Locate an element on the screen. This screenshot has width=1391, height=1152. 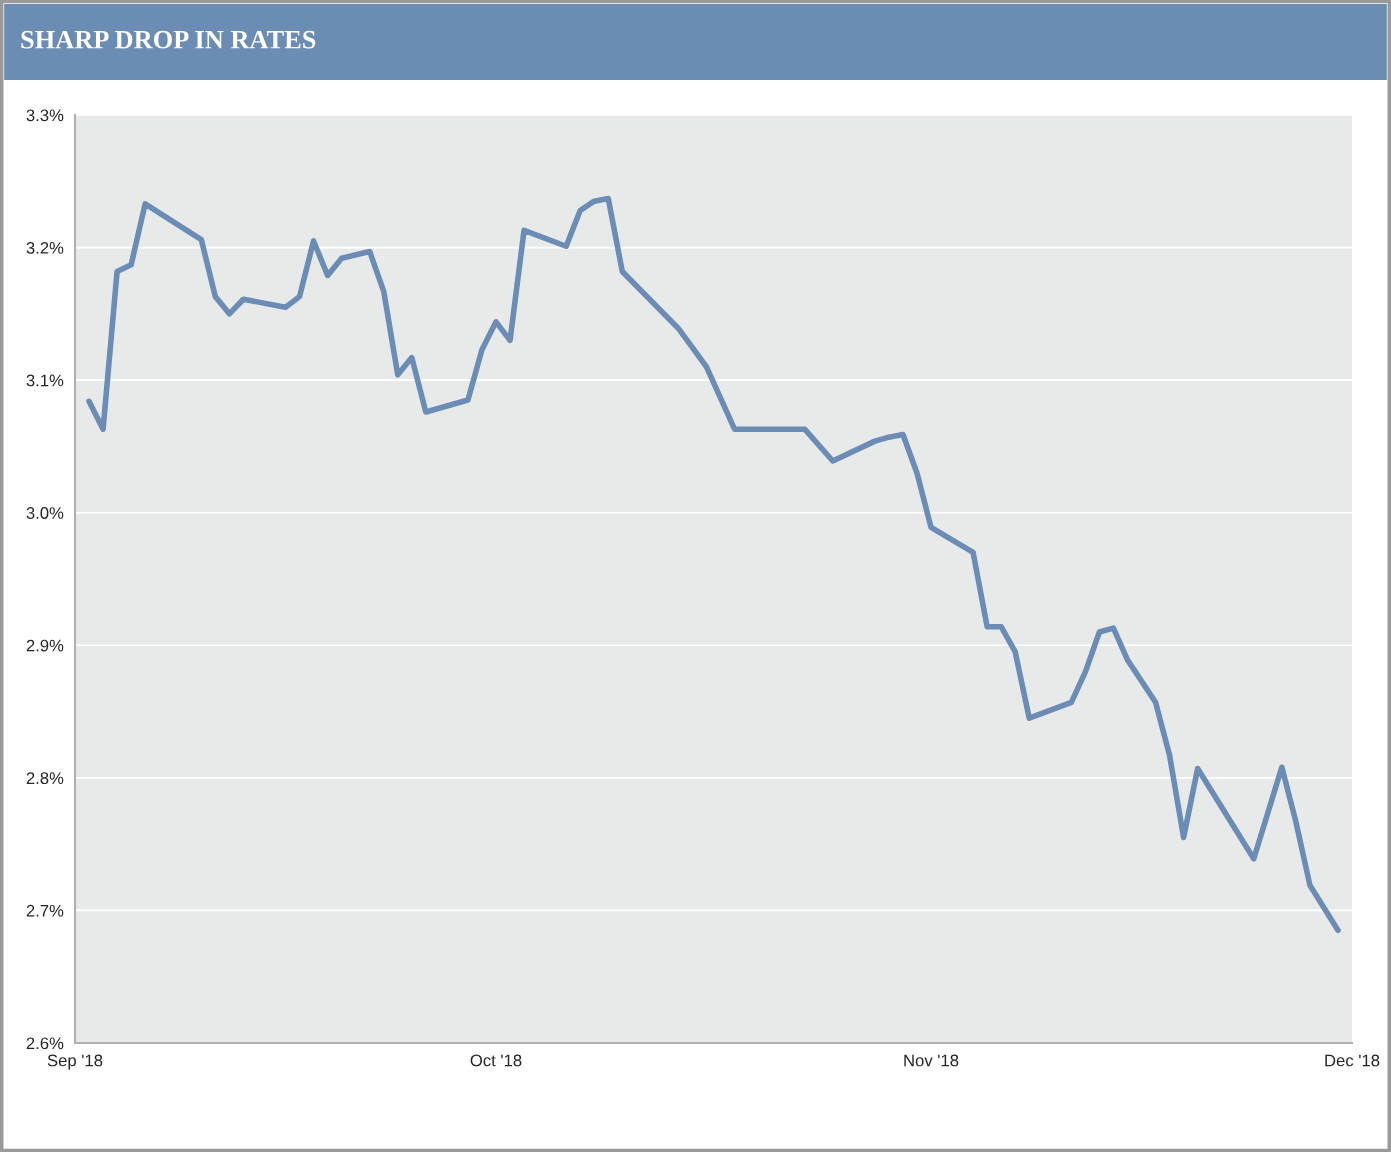
y-tick-label: 3.0% is located at coordinates (45, 513).